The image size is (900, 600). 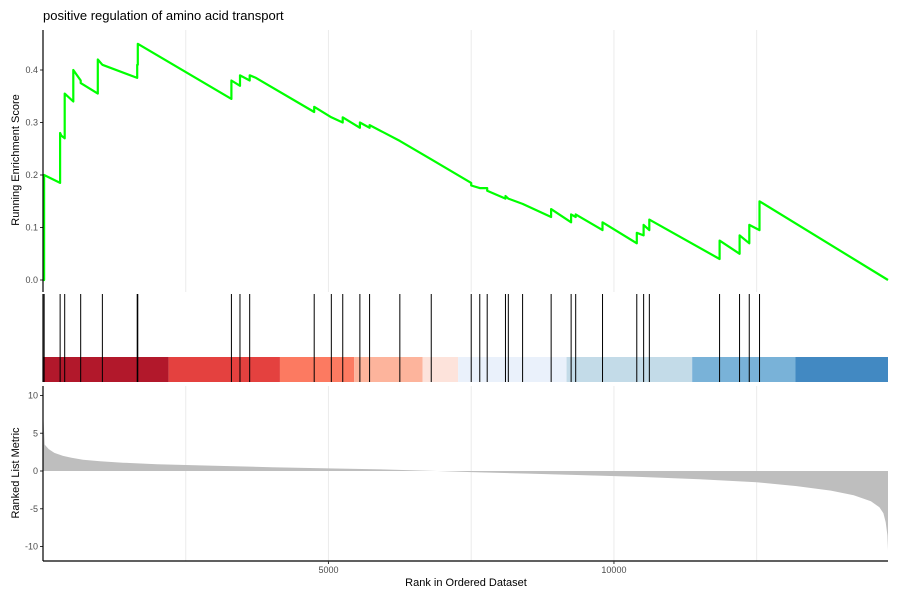 What do you see at coordinates (35, 433) in the screenshot?
I see `y-tick-label: 5` at bounding box center [35, 433].